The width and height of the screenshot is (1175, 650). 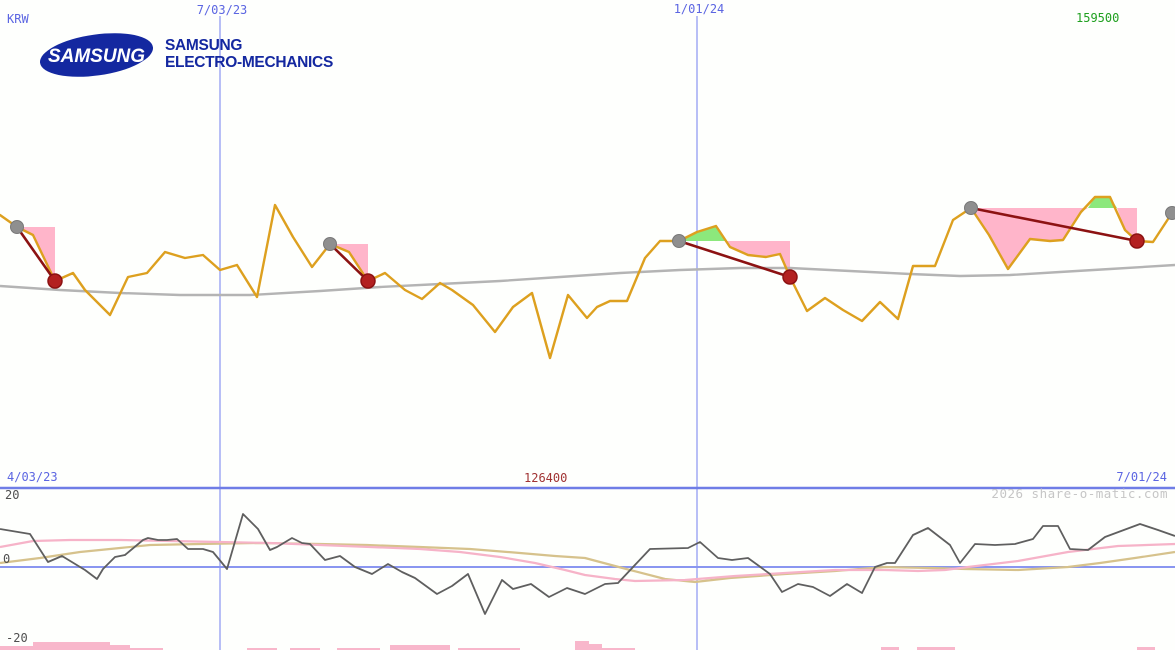 I want to click on moving-average-line, so click(x=587, y=280).